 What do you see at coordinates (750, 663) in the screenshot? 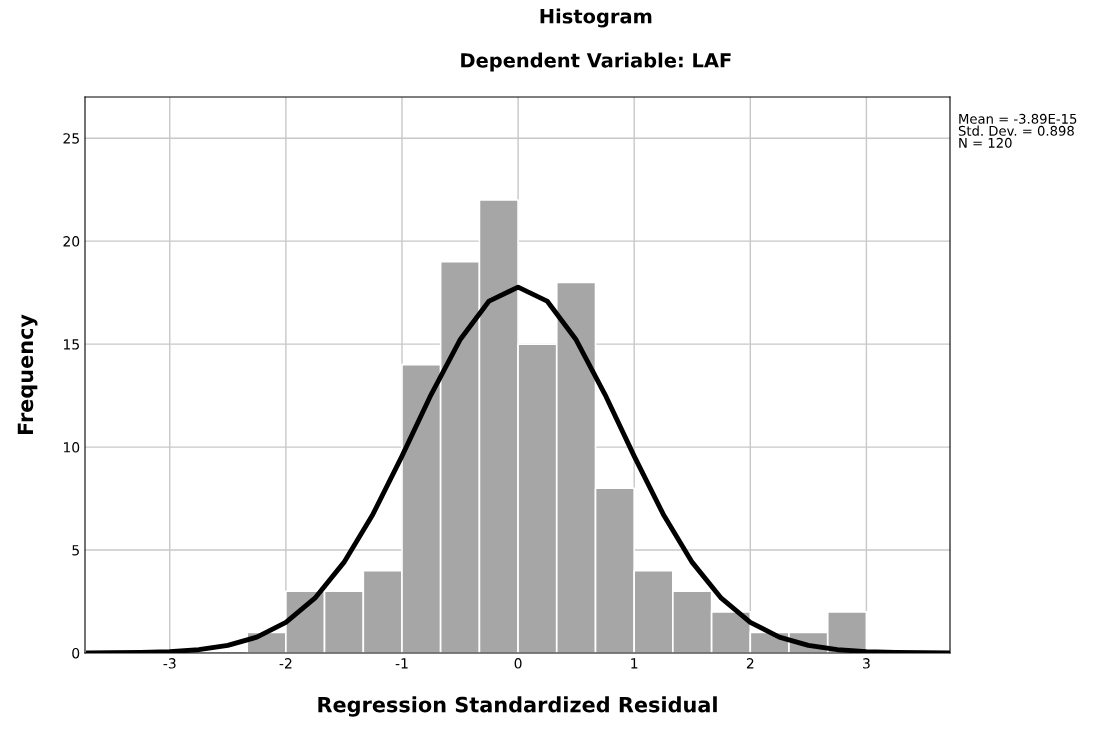
I see `x-tick-label: 2` at bounding box center [750, 663].